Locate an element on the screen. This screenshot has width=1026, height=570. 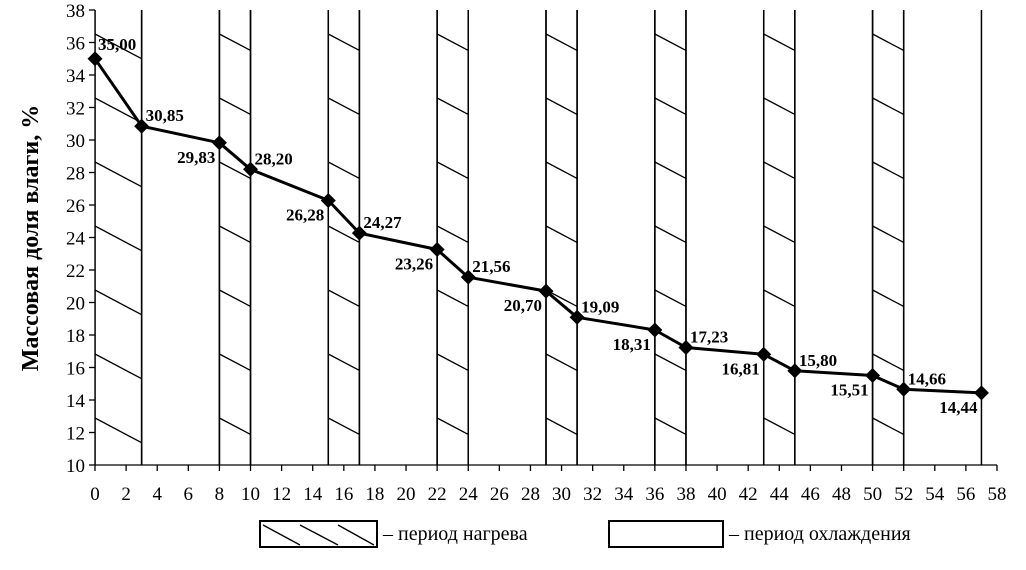
x-tick-label: 0 is located at coordinates (95, 494).